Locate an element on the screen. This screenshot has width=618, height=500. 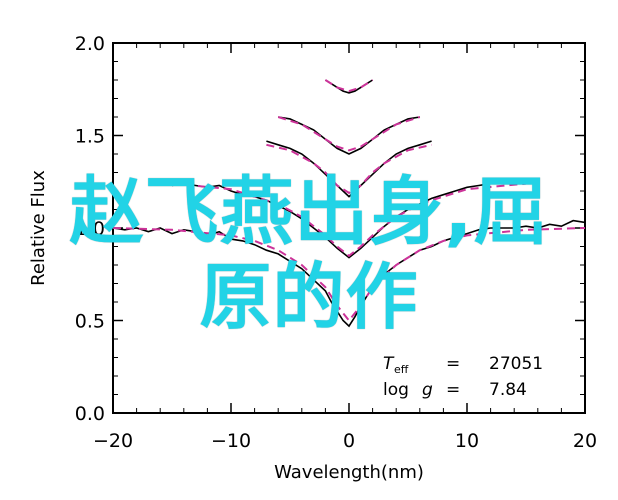
teff-equals: = is located at coordinates (453, 364).